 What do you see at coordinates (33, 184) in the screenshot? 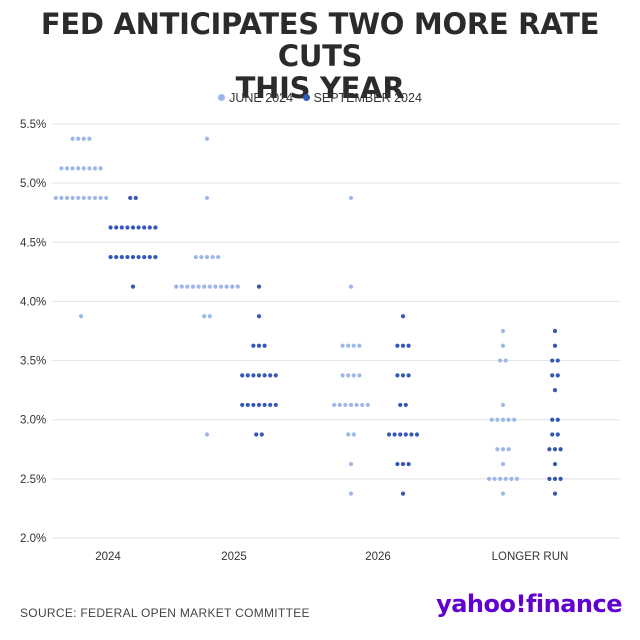
I see `y-tick-label: 5.0%` at bounding box center [33, 184].